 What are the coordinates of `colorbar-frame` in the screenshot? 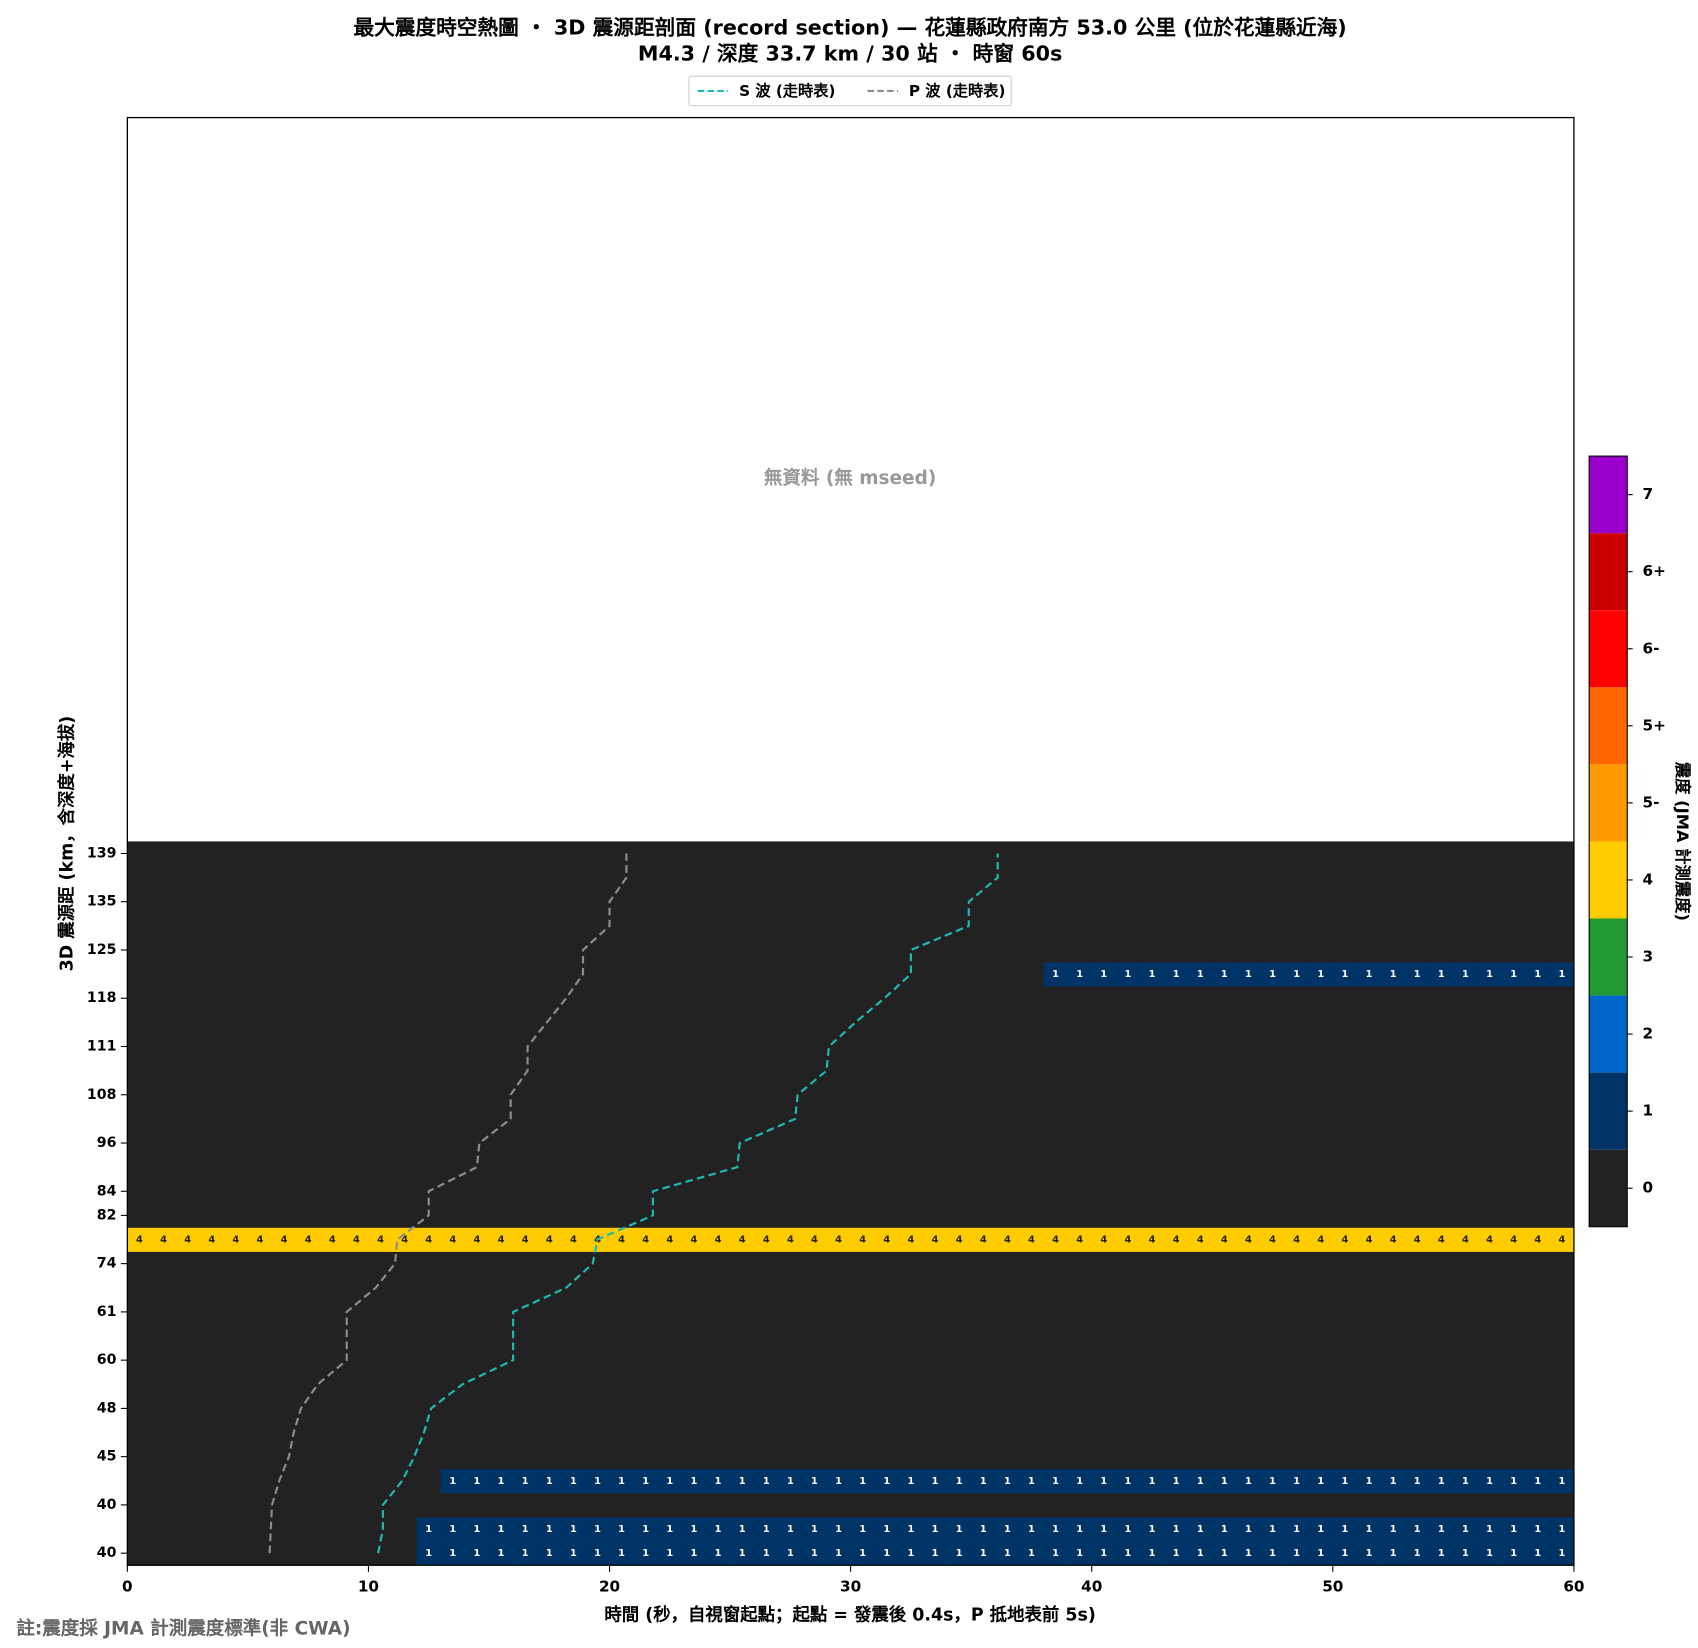 It's located at (1608, 841).